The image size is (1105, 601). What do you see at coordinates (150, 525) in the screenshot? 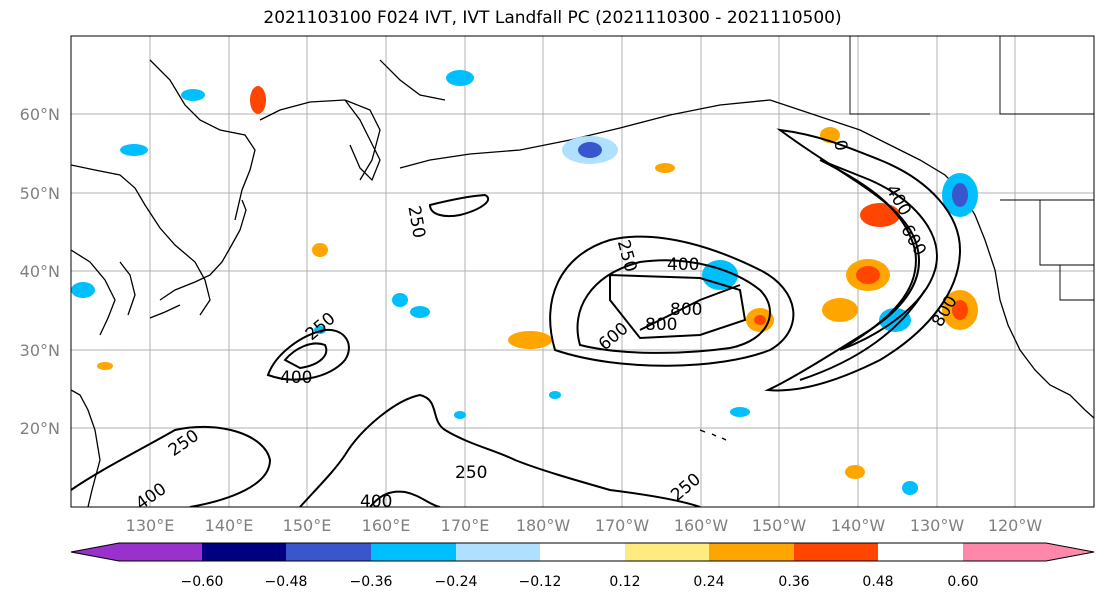
I see `lon-tick-label: 130°E` at bounding box center [150, 525].